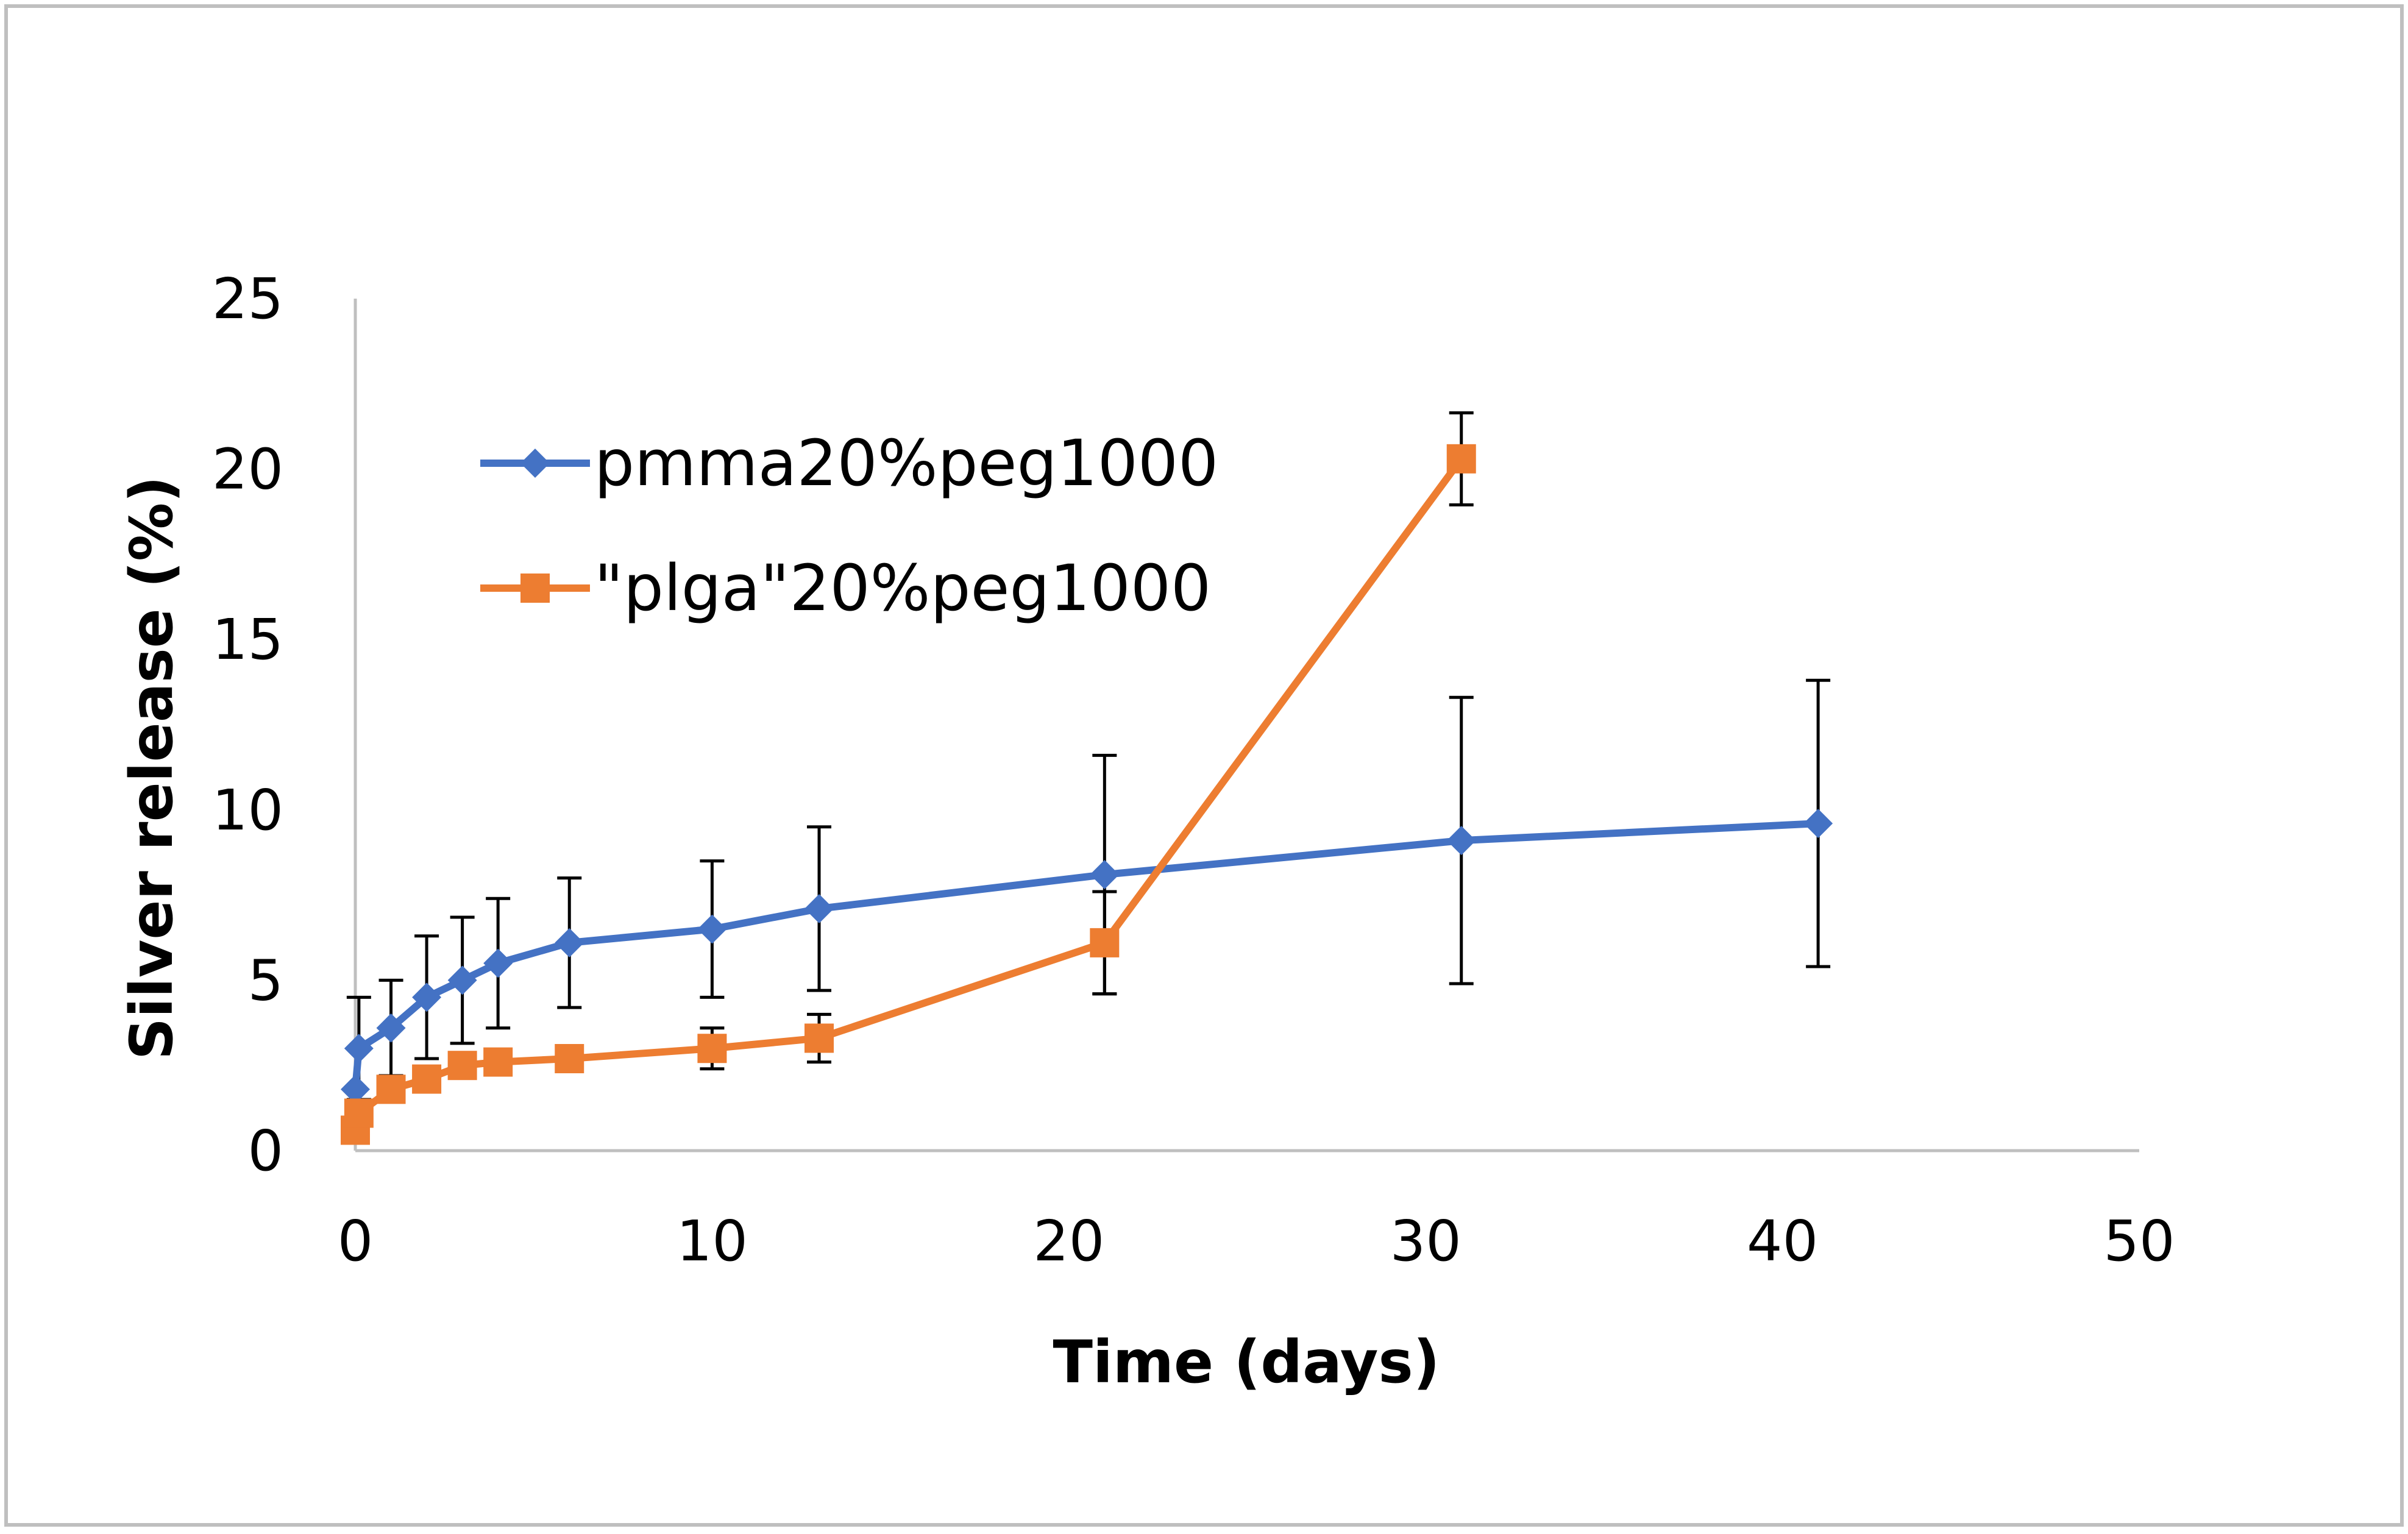 The image size is (2408, 1534). What do you see at coordinates (712, 1241) in the screenshot?
I see `x-tick-label: 10` at bounding box center [712, 1241].